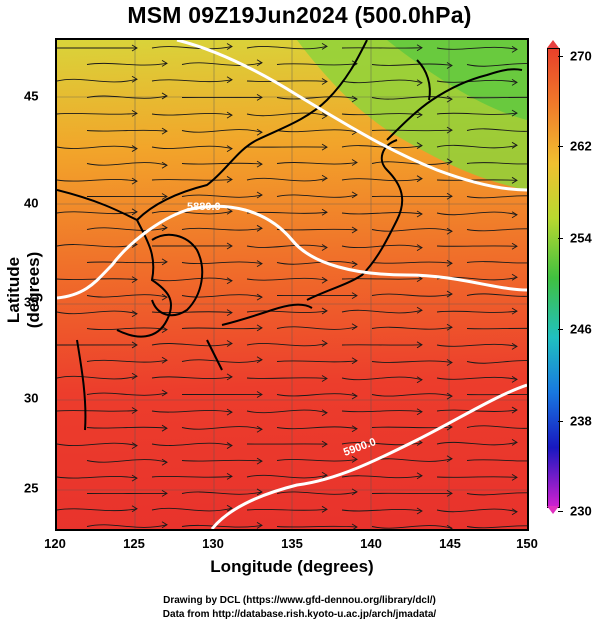 Image resolution: width=599 pixels, height=625 pixels. I want to click on y-tick-35: 35, so click(31, 302).